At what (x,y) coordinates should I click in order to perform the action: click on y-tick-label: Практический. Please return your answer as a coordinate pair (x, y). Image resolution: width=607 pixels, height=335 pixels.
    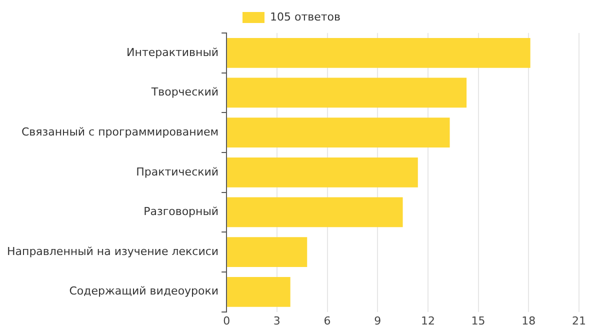
    Looking at the image, I should click on (177, 171).